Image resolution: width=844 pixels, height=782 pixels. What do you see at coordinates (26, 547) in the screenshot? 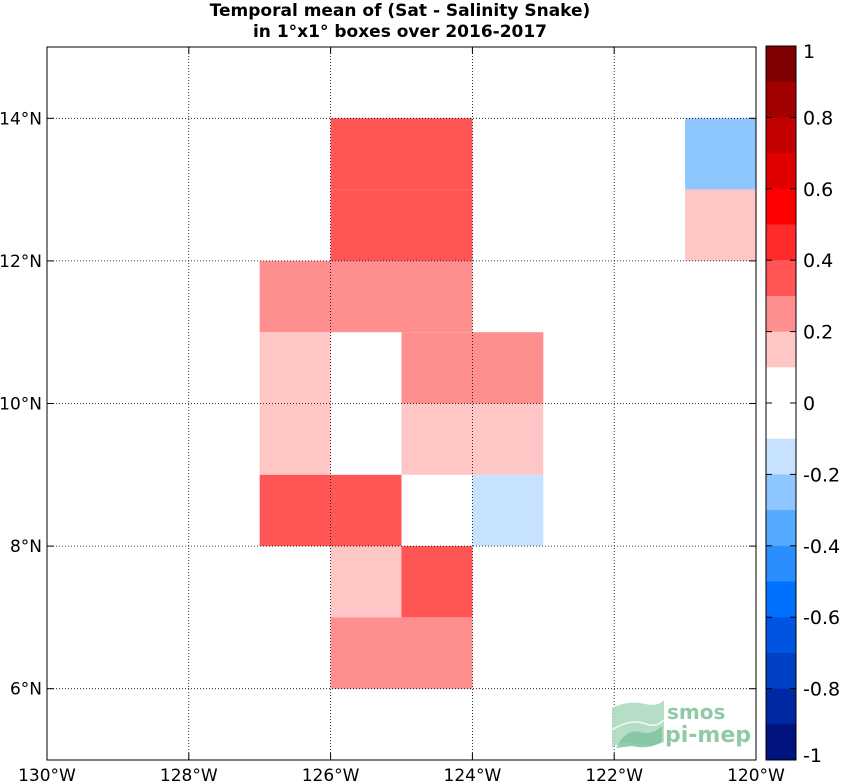
I see `y-tick-label-1: 8°N` at bounding box center [26, 547].